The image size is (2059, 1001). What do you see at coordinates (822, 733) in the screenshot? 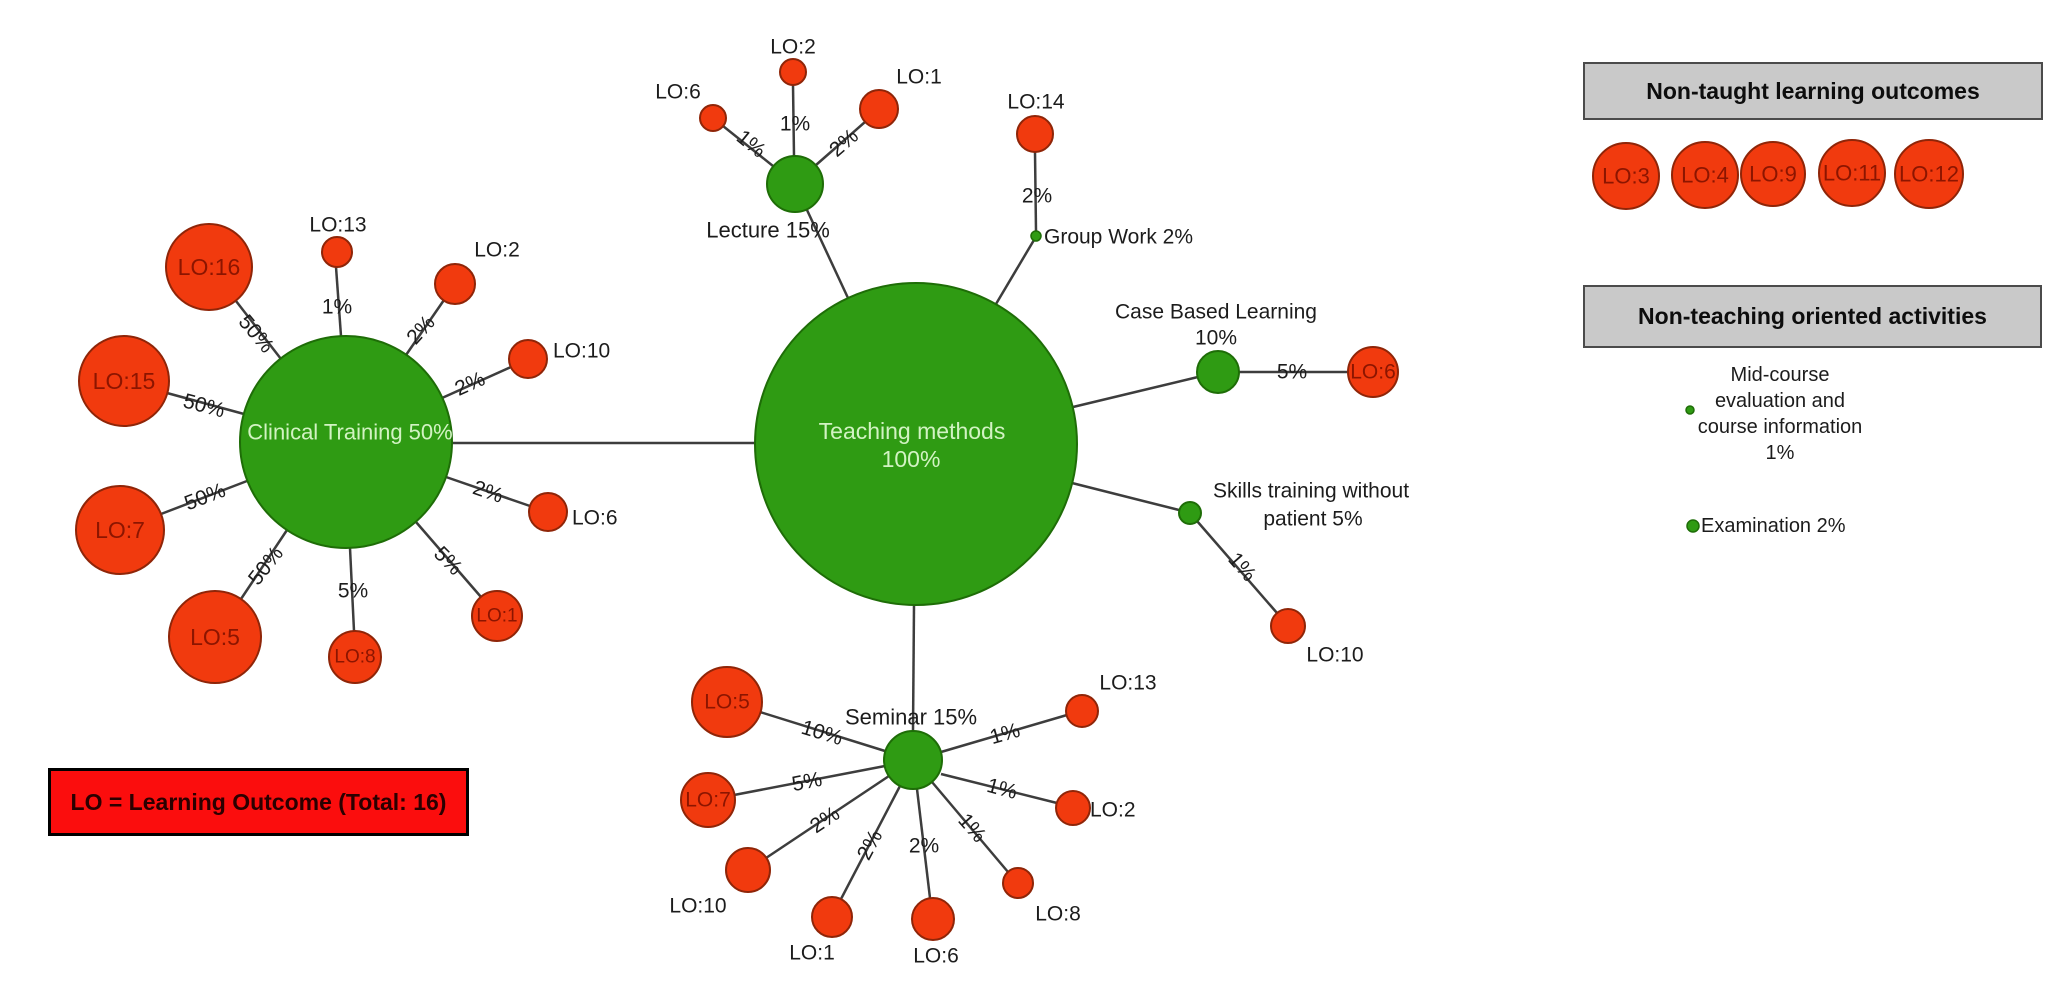
I see `pct-seminar-lo5: 10%` at bounding box center [822, 733].